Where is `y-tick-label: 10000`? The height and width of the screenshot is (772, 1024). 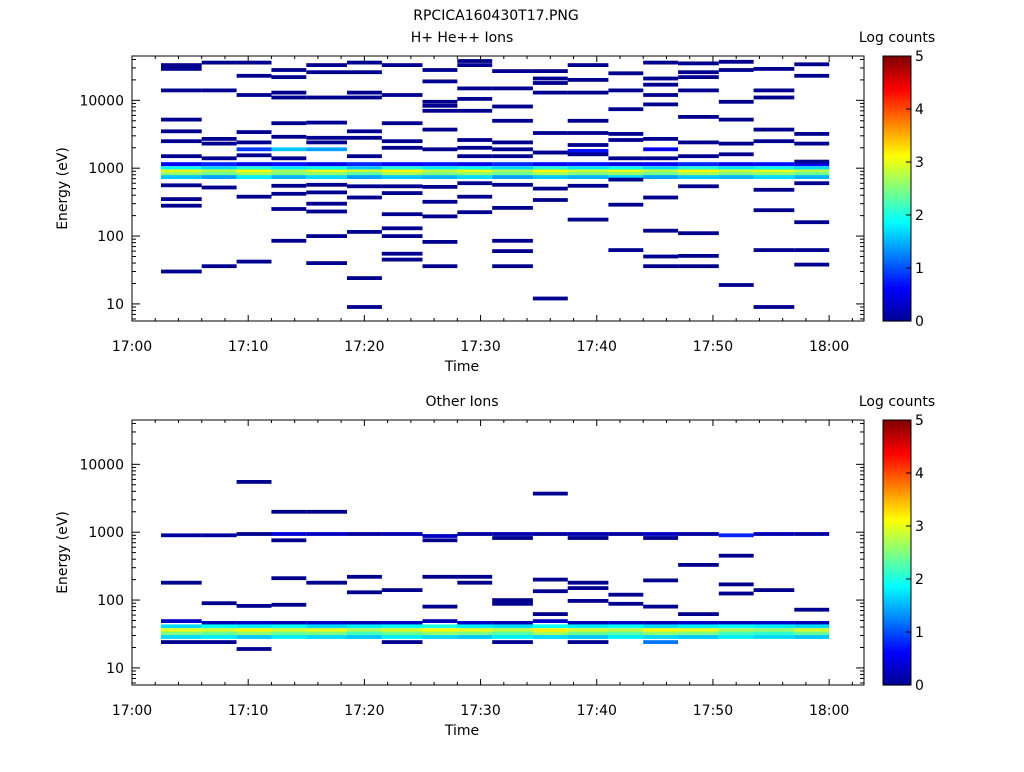 y-tick-label: 10000 is located at coordinates (101, 465).